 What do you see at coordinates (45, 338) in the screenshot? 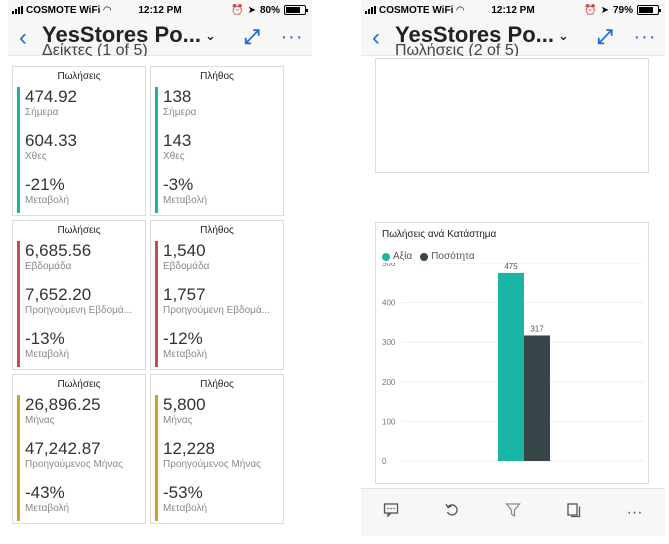
I see `kpi-value: -13%` at bounding box center [45, 338].